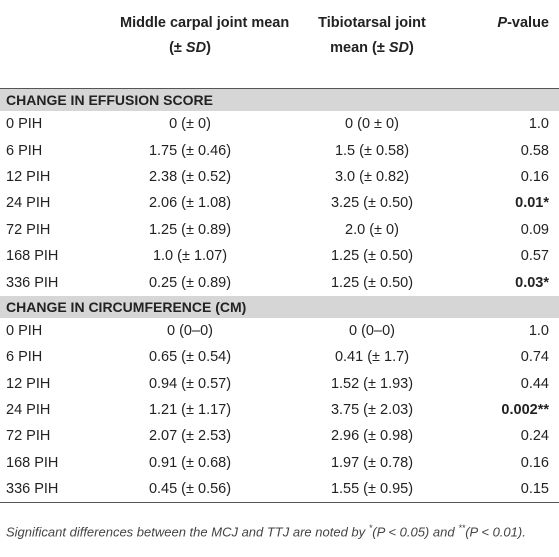 The image size is (559, 557). What do you see at coordinates (534, 229) in the screenshot?
I see `table-cell: 0.09` at bounding box center [534, 229].